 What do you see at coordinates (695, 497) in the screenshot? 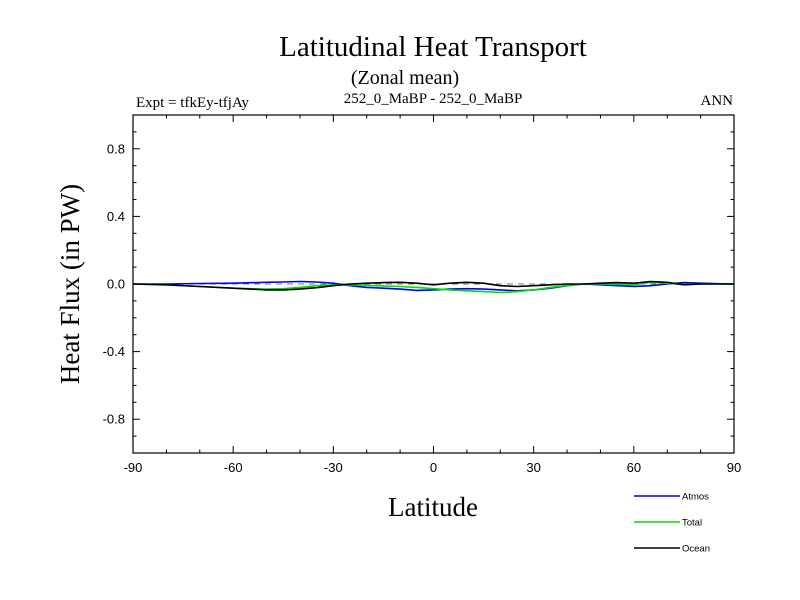
I see `legend-label: Atmos` at bounding box center [695, 497].